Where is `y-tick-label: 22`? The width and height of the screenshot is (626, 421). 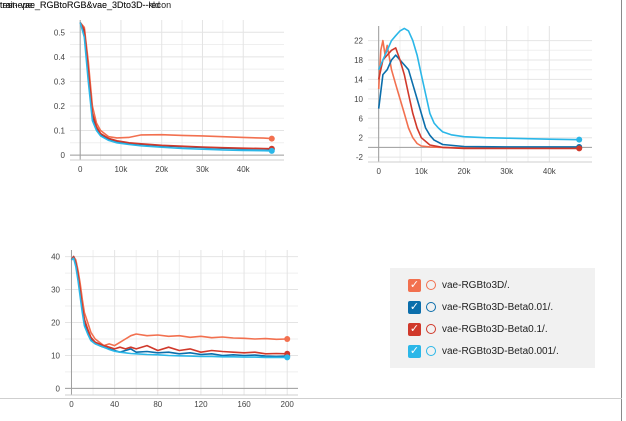 y-tick-label: 22 is located at coordinates (358, 41).